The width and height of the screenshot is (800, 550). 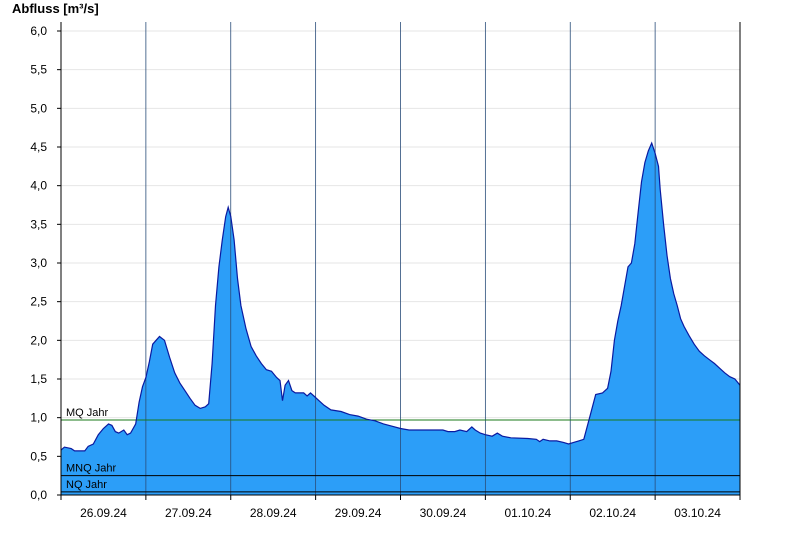 What do you see at coordinates (38, 31) in the screenshot?
I see `y-tick-label: 6,0` at bounding box center [38, 31].